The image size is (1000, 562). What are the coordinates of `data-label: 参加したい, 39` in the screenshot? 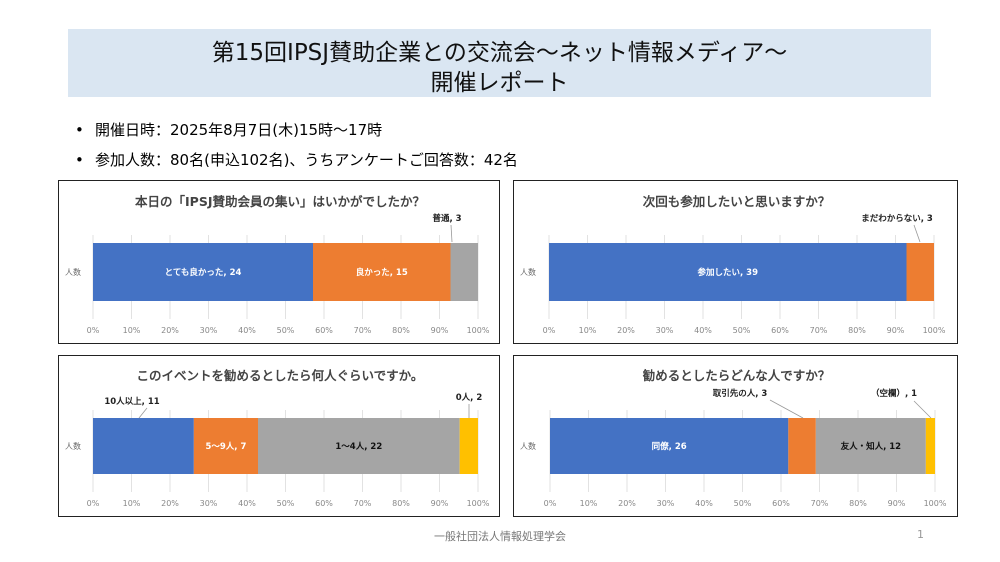 It's located at (727, 272).